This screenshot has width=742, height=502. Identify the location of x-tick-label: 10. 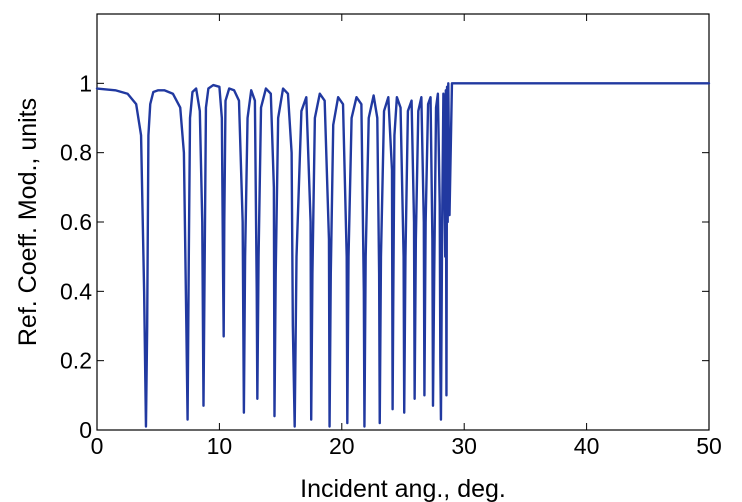
(220, 446).